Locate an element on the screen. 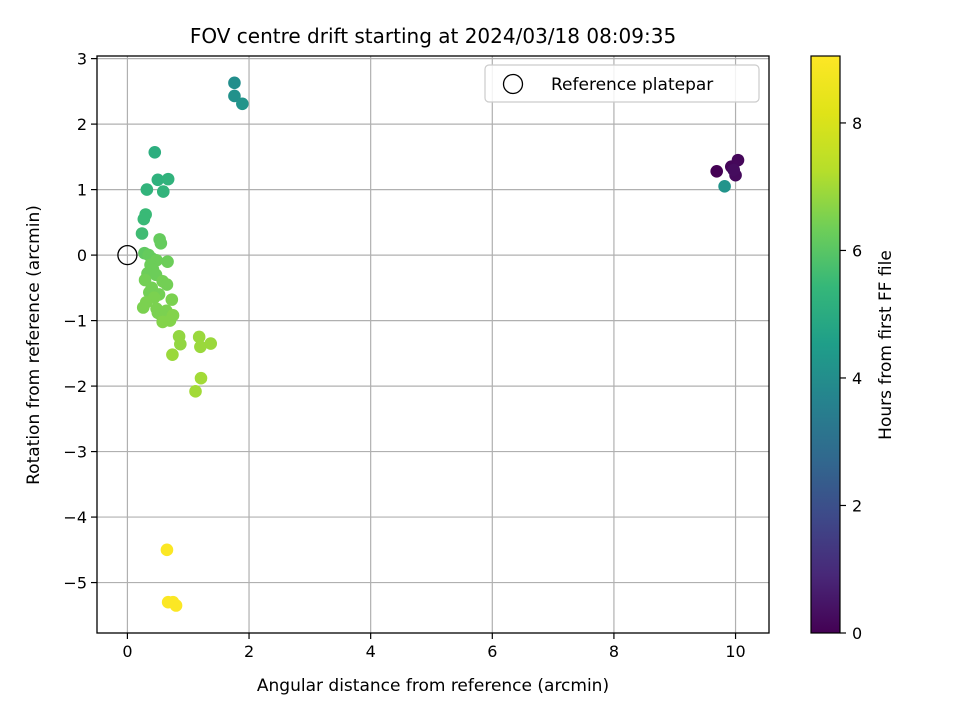 Image resolution: width=960 pixels, height=720 pixels. colorbar is located at coordinates (825, 344).